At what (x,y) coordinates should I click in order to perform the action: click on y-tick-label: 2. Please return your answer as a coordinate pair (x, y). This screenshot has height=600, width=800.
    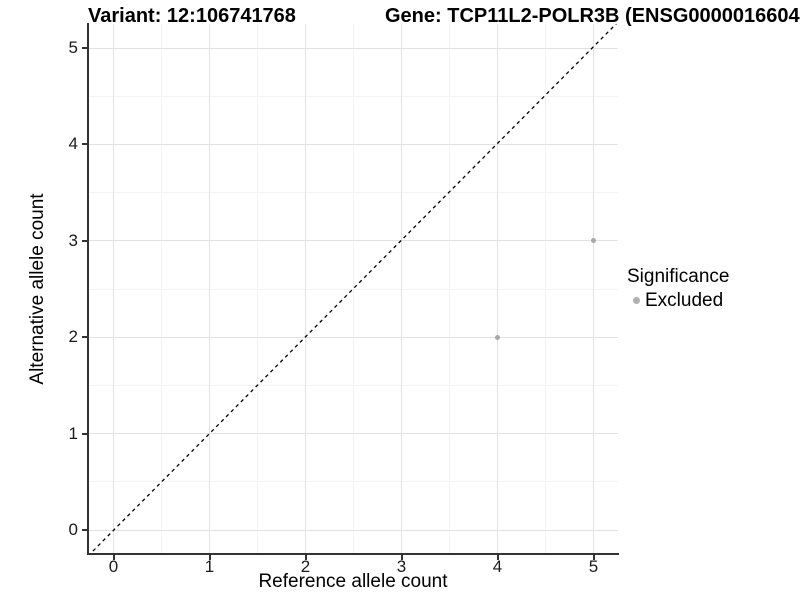
    Looking at the image, I should click on (73, 337).